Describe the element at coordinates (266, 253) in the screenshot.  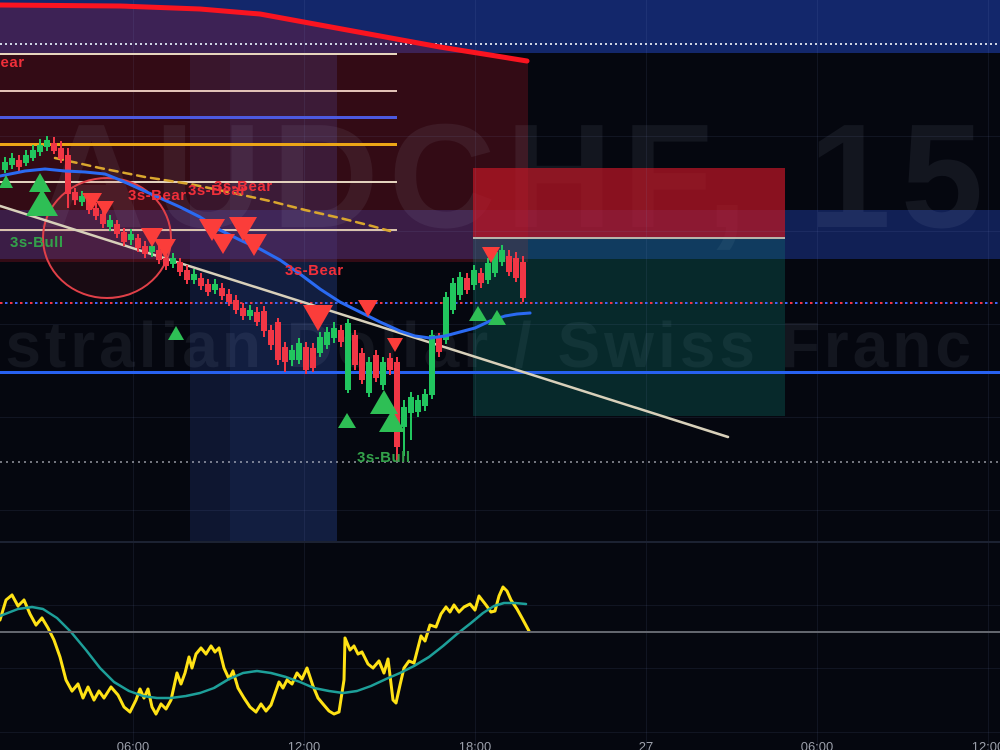
I see `blue-ma-line` at that location.